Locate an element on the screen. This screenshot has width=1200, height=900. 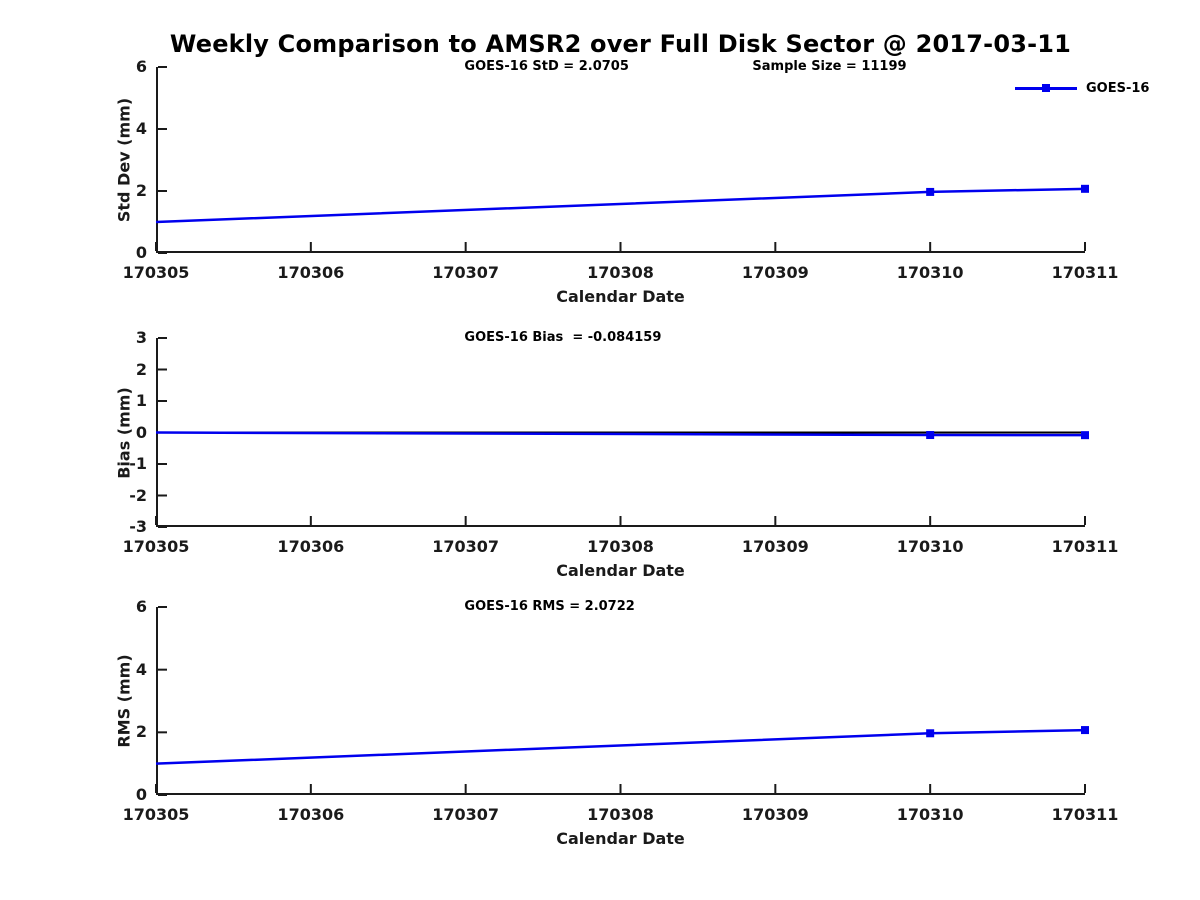
subplot-1-annotation: GOES-16 StD = 2.0705 is located at coordinates (546, 66).